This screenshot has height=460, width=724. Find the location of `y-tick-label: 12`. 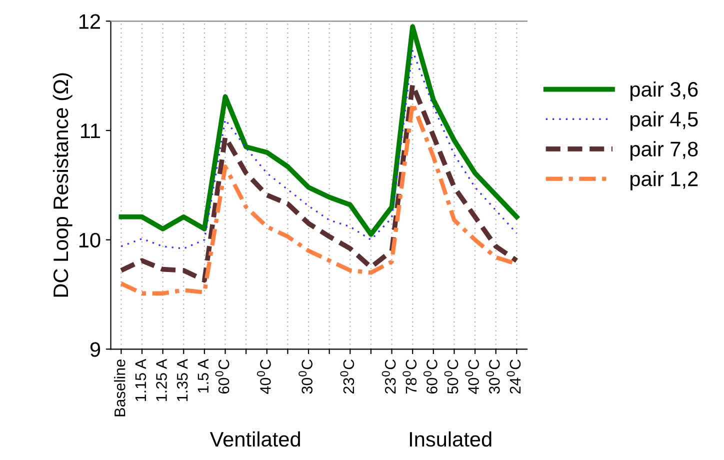

y-tick-label: 12 is located at coordinates (89, 21).